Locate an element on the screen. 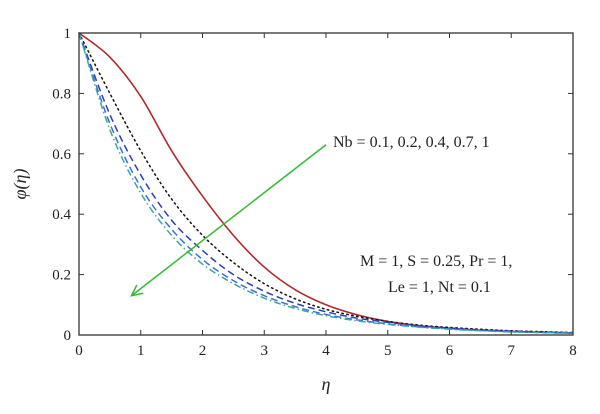 The width and height of the screenshot is (600, 414). x-tick-label: 2 is located at coordinates (203, 351).